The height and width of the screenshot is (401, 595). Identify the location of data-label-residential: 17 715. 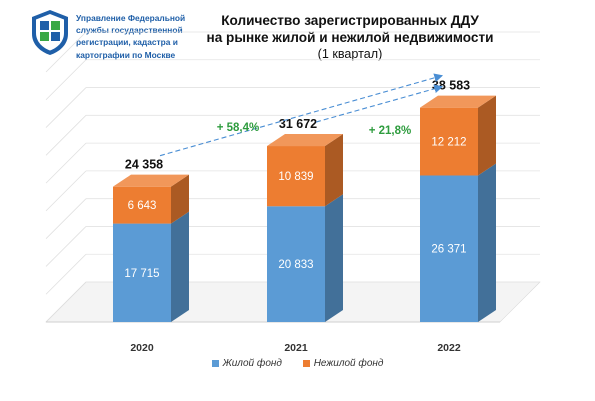
(141, 274).